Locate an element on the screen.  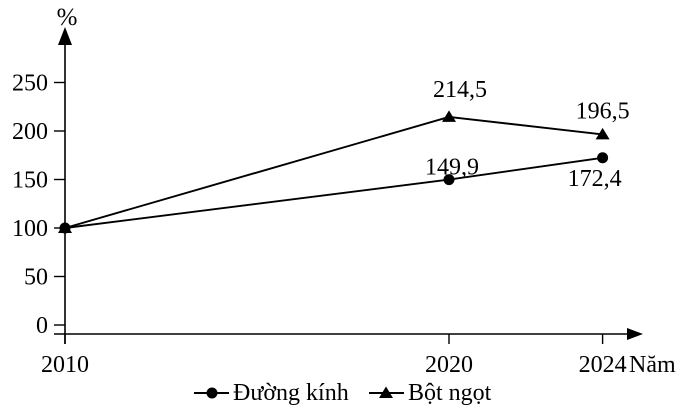
point-value-label: 214,5 is located at coordinates (460, 90).